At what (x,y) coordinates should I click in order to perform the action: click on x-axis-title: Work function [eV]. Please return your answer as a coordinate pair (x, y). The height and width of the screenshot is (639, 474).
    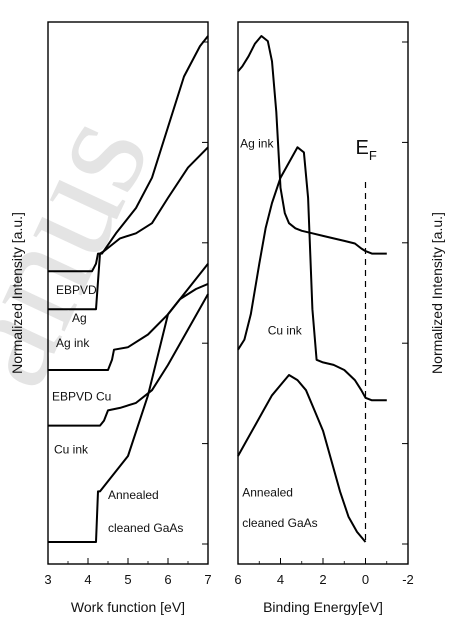
    Looking at the image, I should click on (128, 607).